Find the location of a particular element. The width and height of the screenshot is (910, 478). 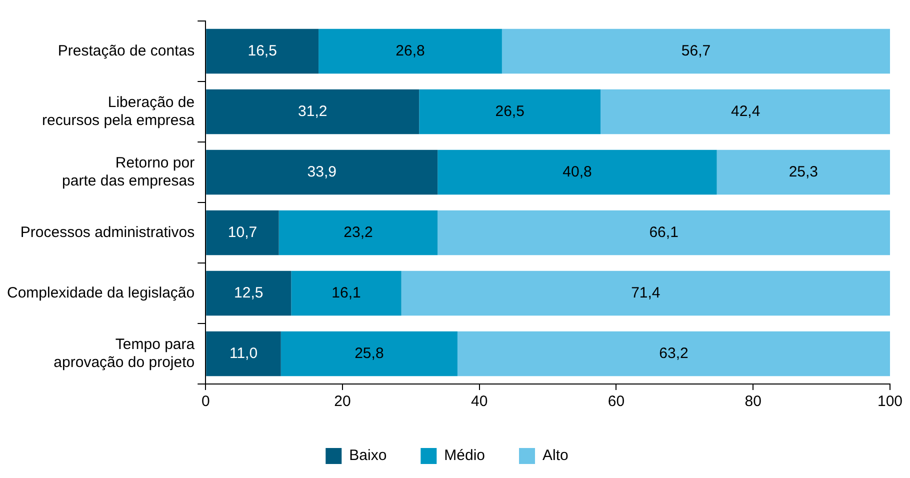

data-label: 12,5 is located at coordinates (249, 293).